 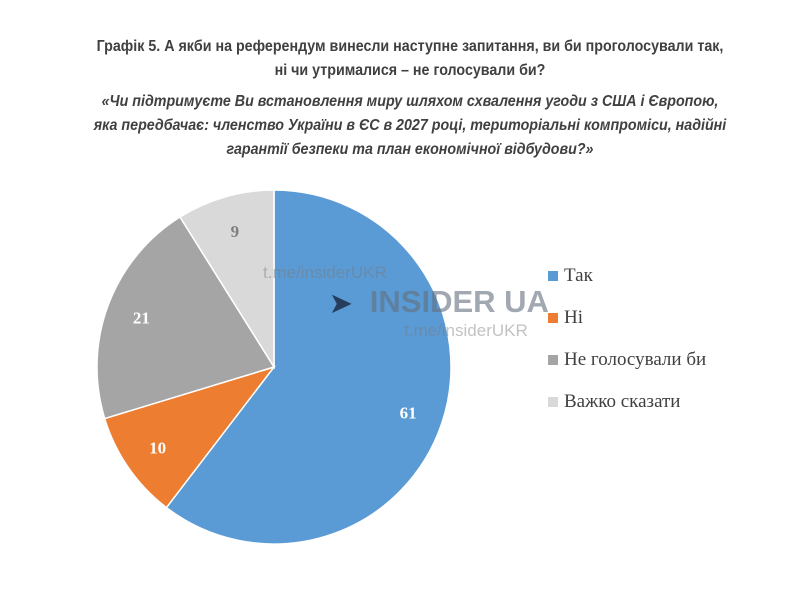 I want to click on legend-item-2: Не голосували би, so click(x=627, y=360).